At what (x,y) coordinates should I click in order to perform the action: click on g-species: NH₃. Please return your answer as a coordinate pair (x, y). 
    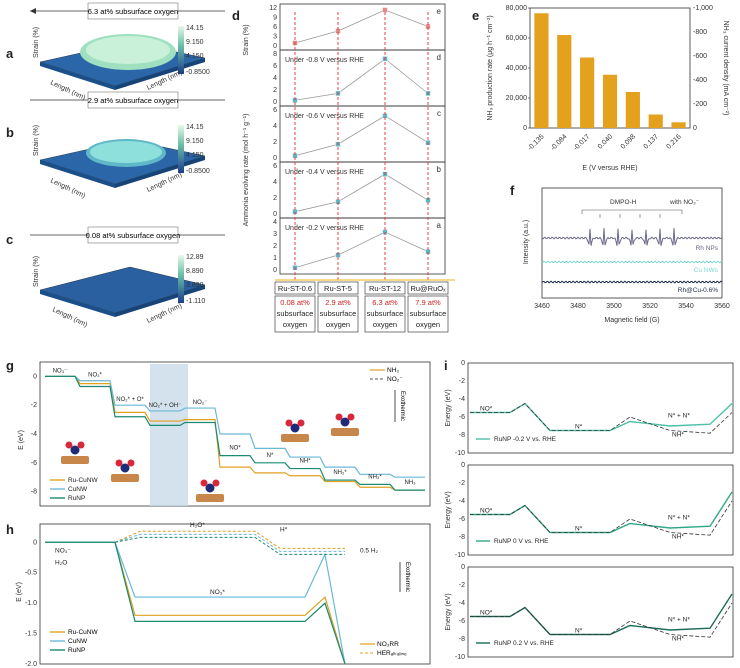
    Looking at the image, I should click on (410, 483).